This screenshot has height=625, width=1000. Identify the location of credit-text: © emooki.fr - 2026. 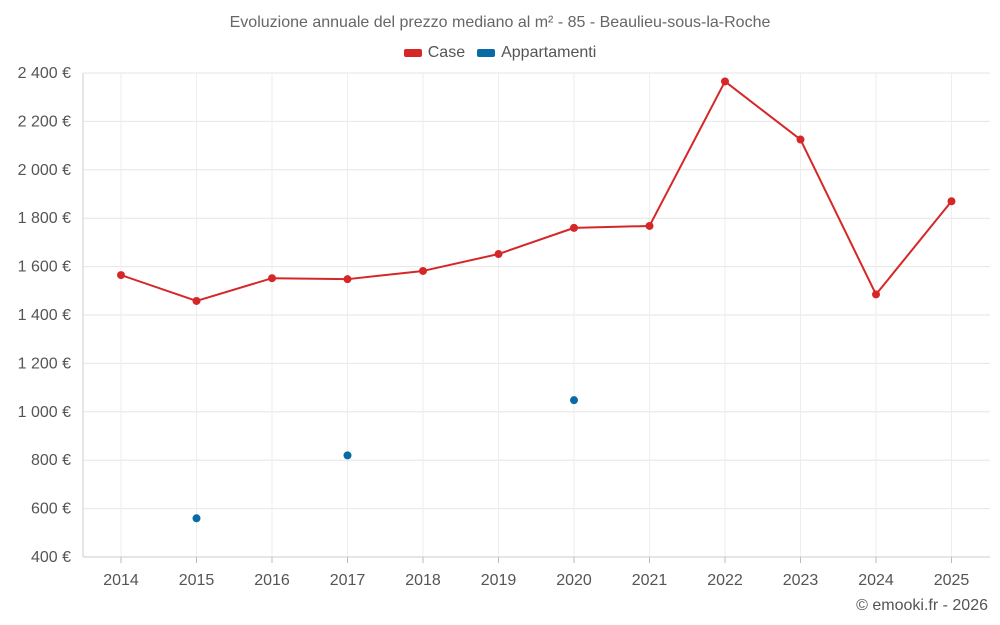
(922, 605).